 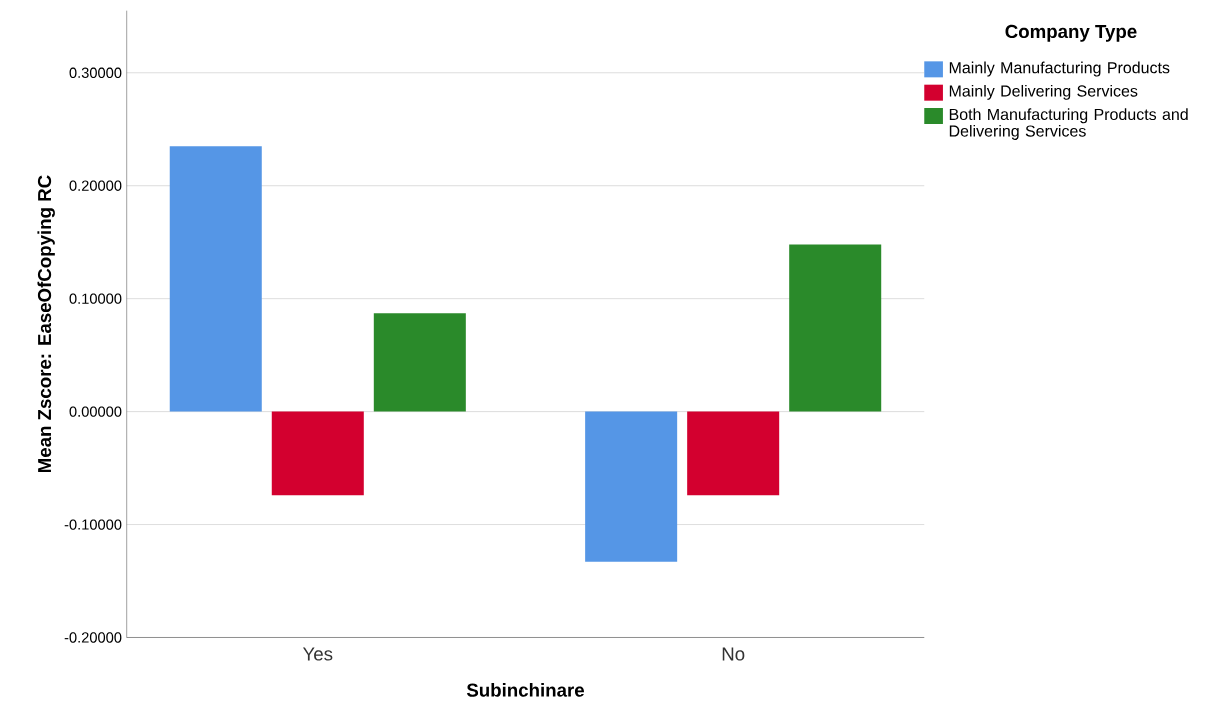 What do you see at coordinates (1059, 69) in the screenshot?
I see `legend-label: Mainly Manufacturing Products` at bounding box center [1059, 69].